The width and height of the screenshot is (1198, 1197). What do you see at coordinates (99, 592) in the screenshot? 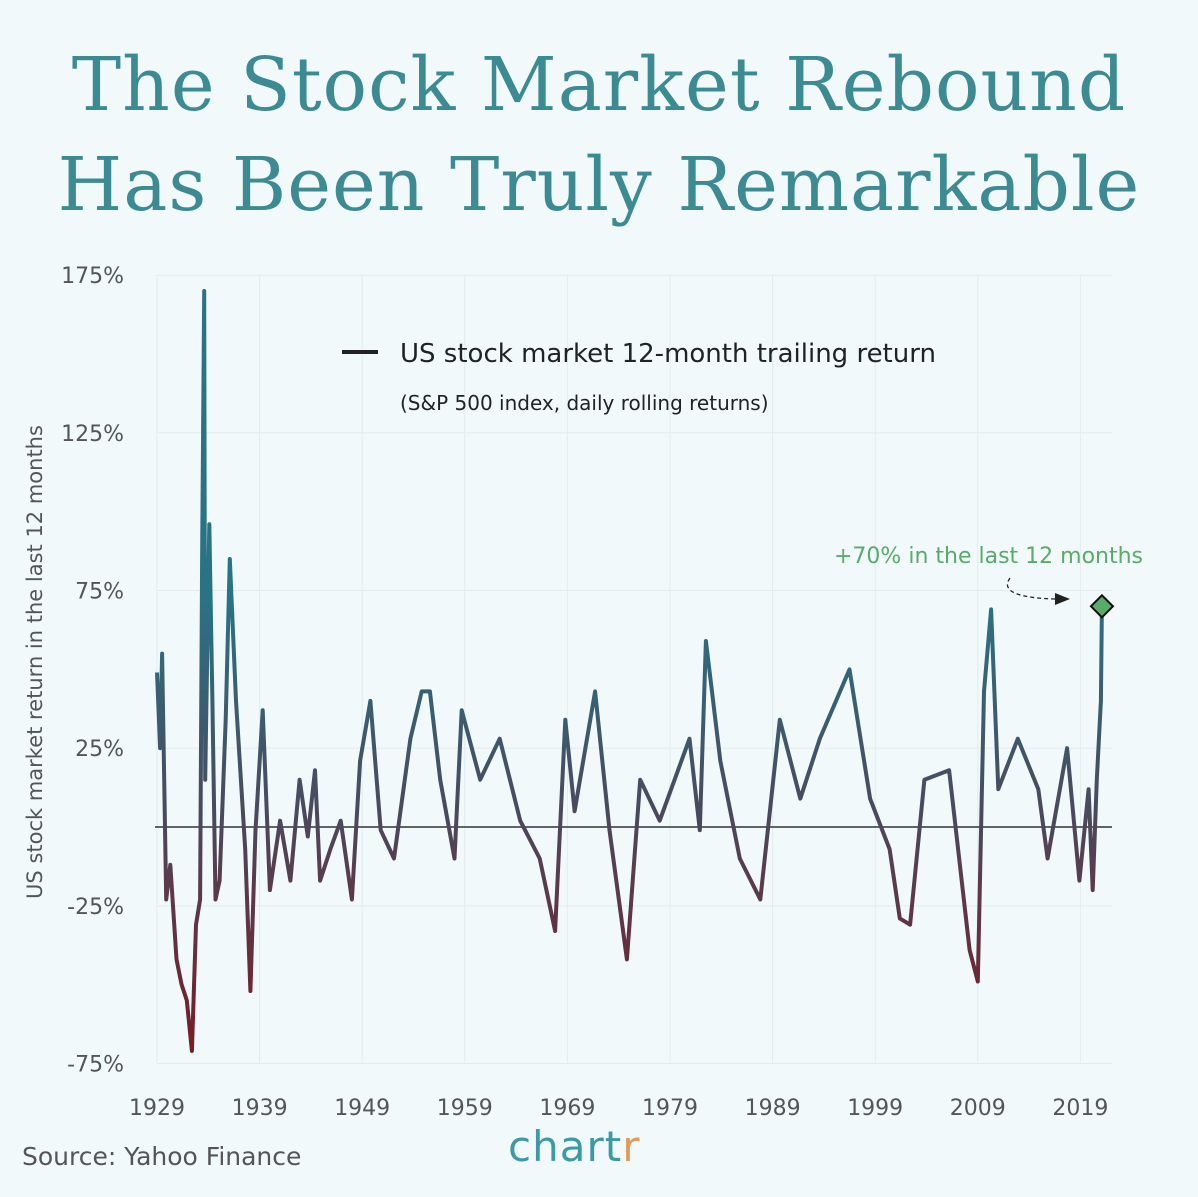
I see `y-tick-label: 75%` at bounding box center [99, 592].